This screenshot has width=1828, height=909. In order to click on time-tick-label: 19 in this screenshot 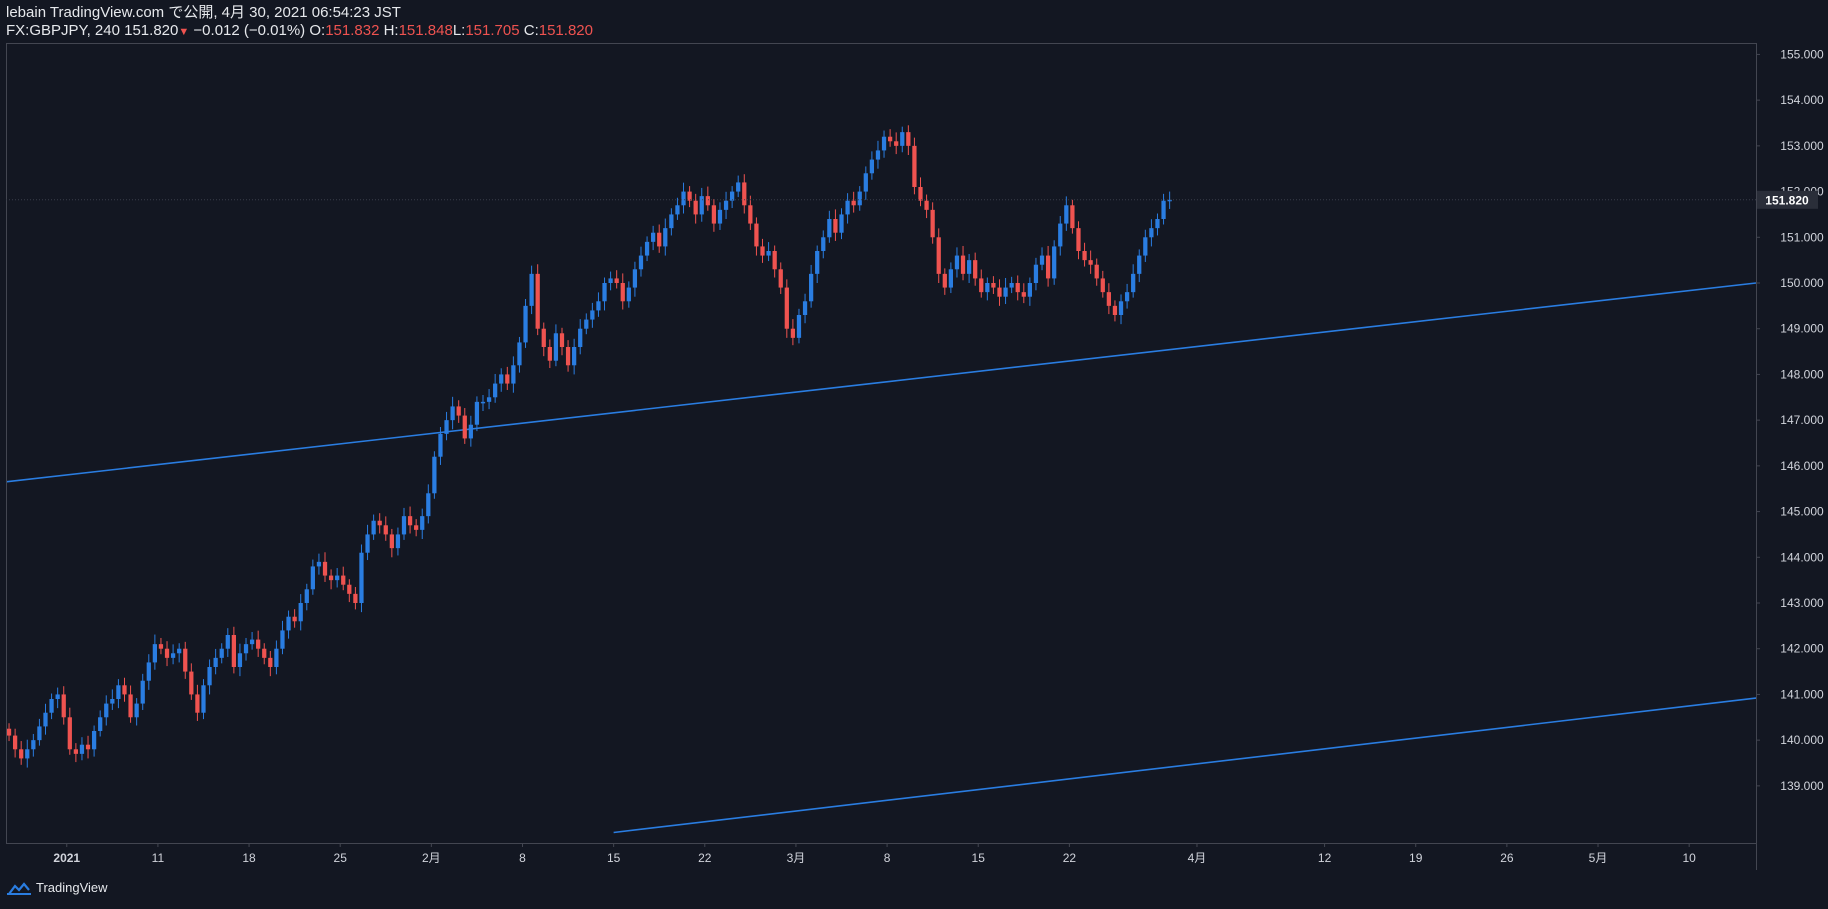, I will do `click(1416, 858)`.